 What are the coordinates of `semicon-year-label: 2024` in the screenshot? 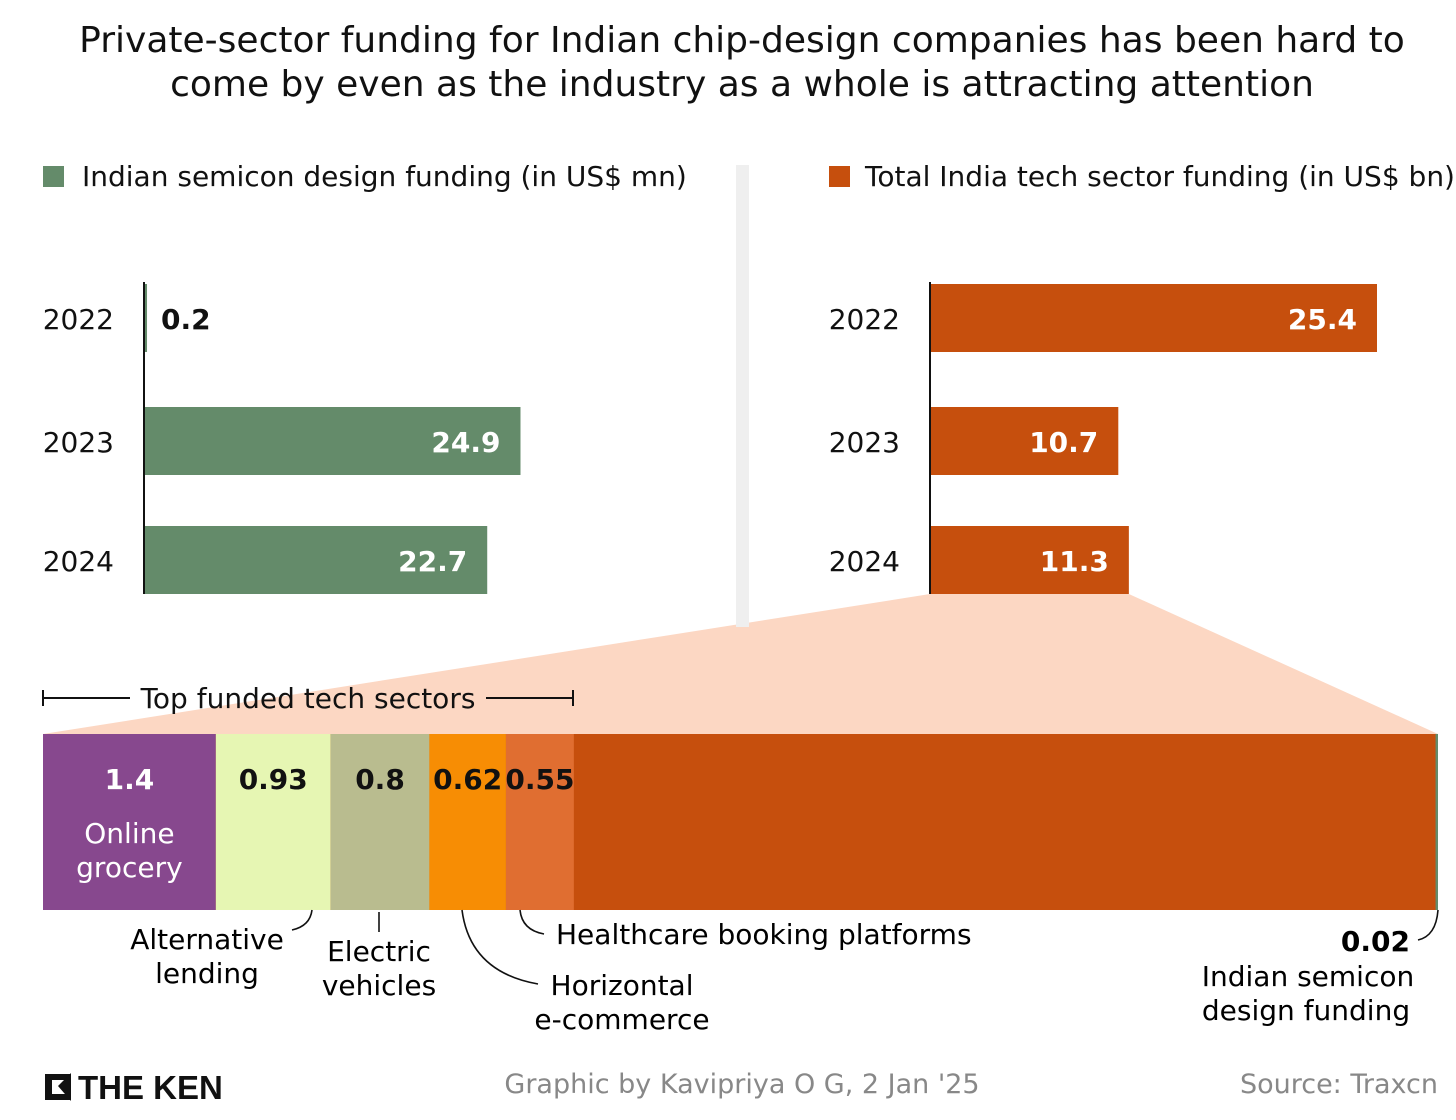 It's located at (78, 561).